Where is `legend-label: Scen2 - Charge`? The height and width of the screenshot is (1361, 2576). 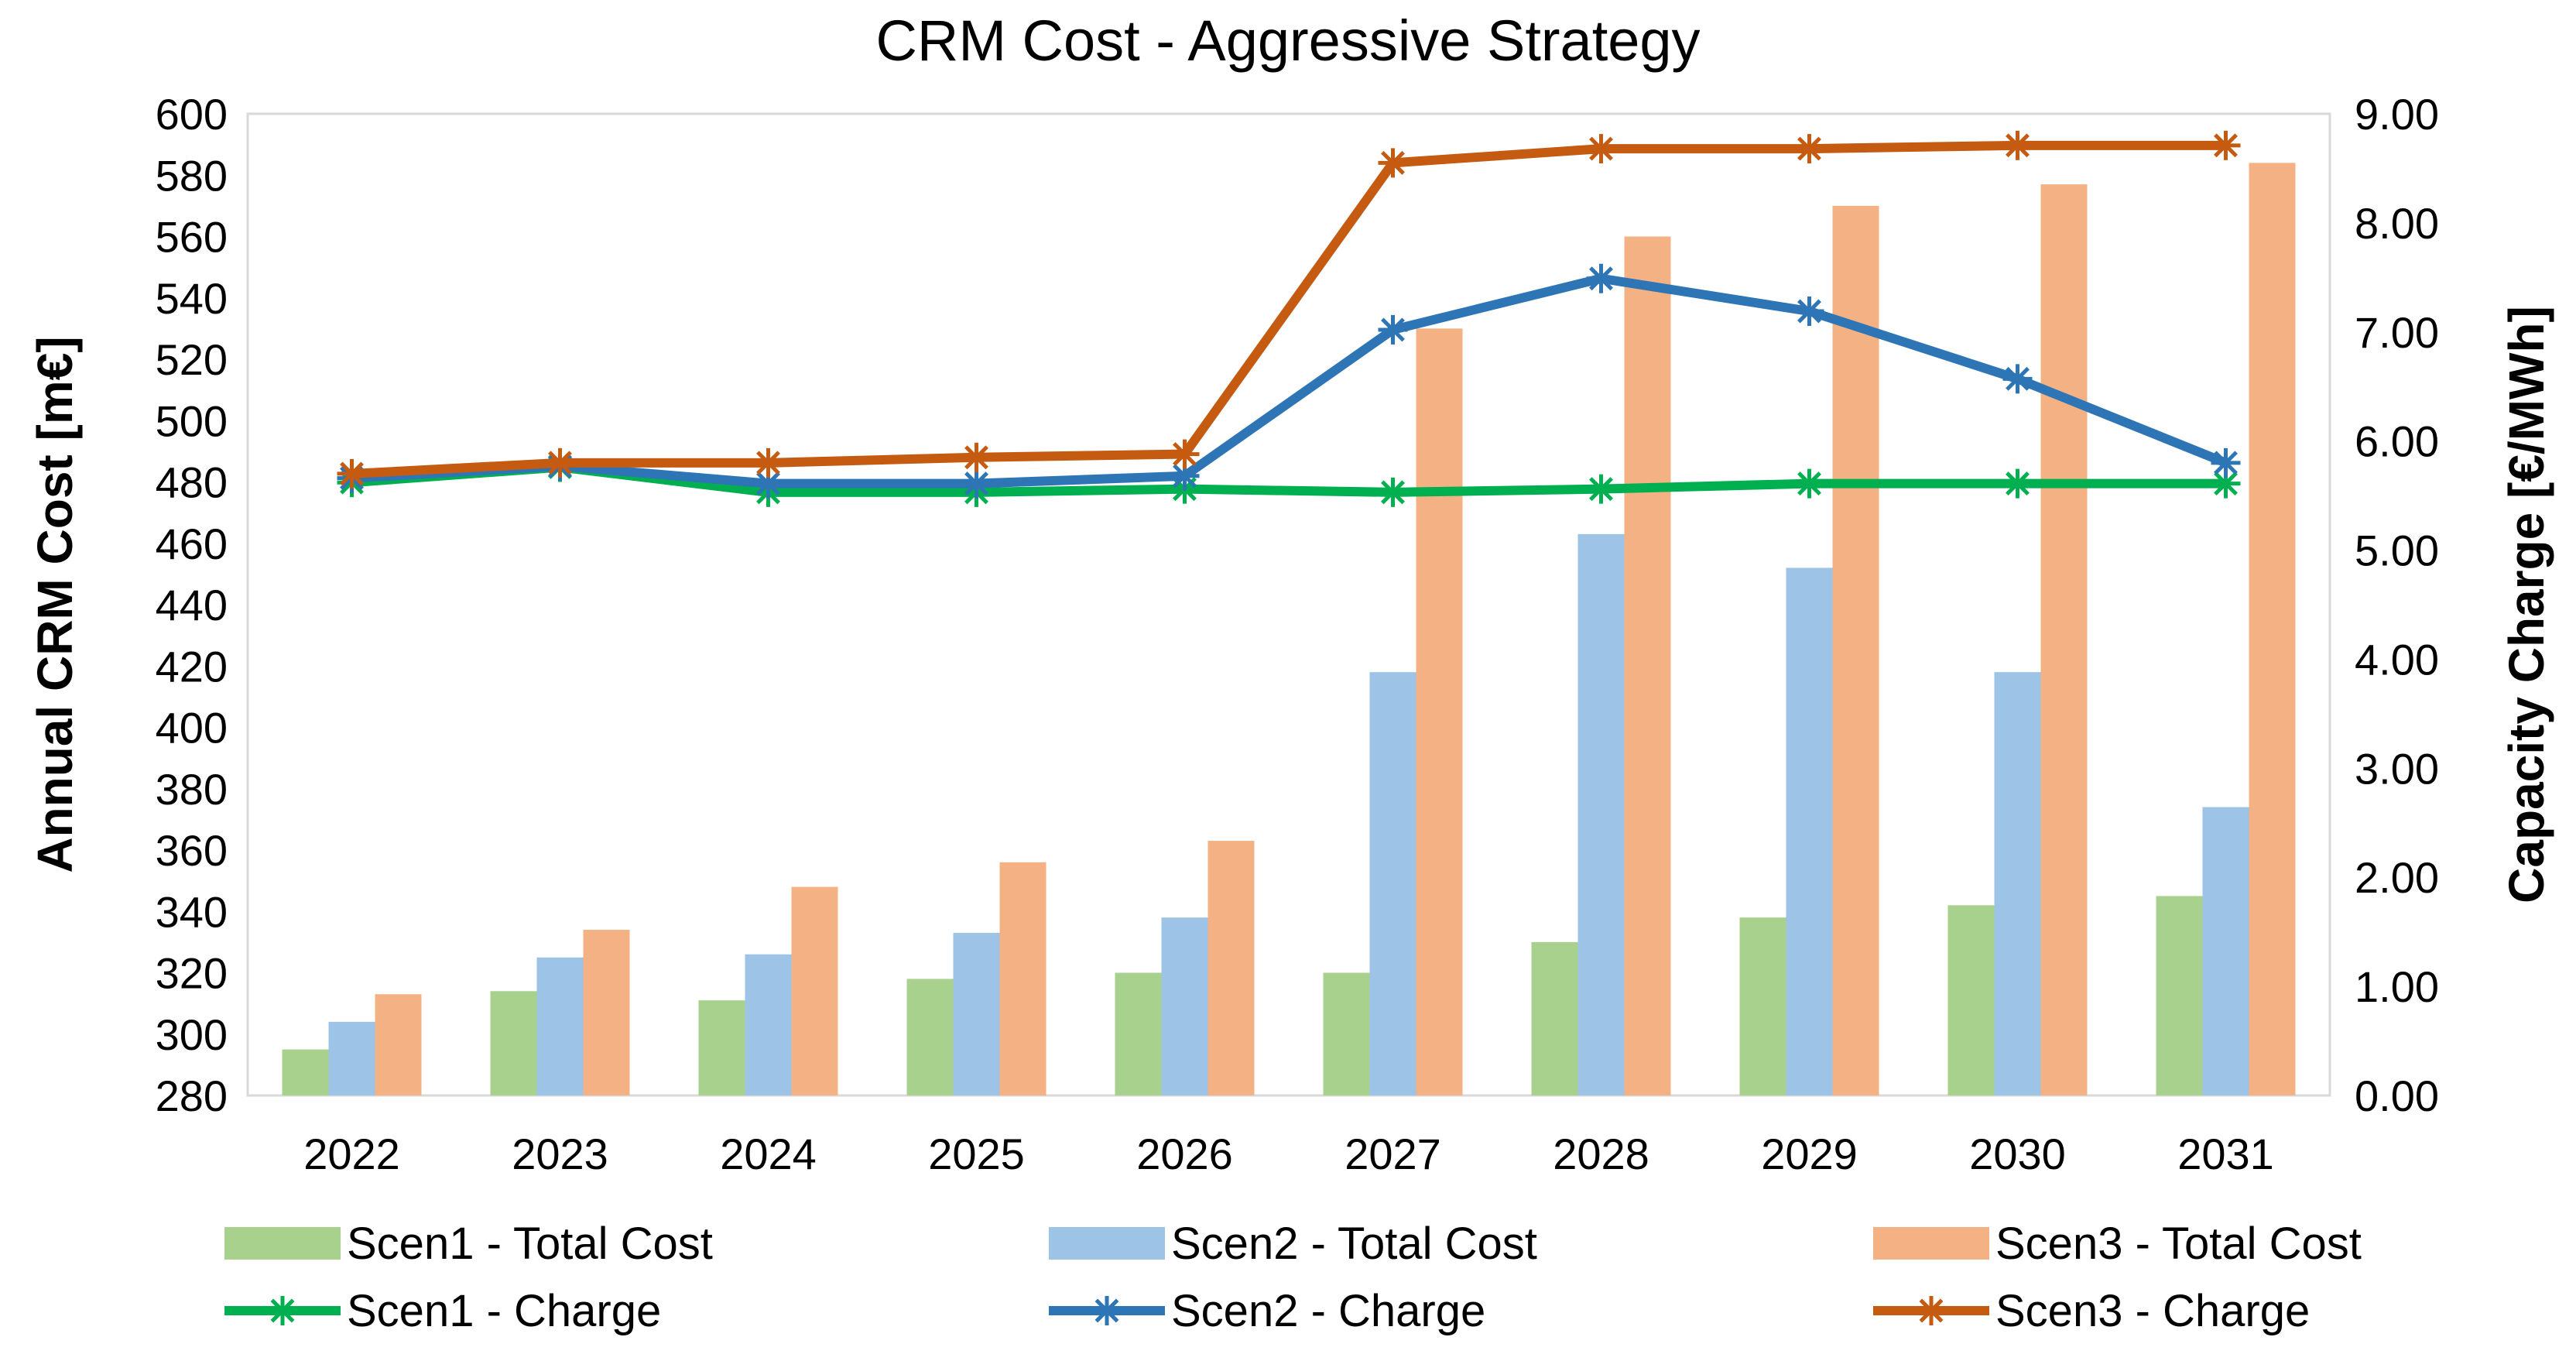 legend-label: Scen2 - Charge is located at coordinates (1328, 1311).